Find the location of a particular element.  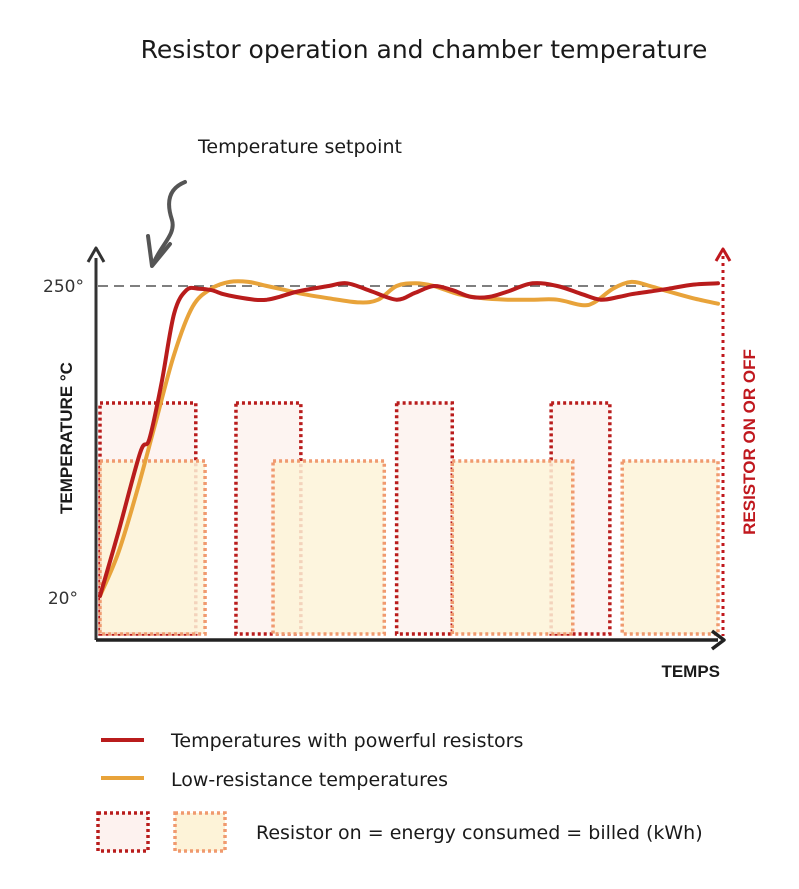

setpoint-arrowhead-icon is located at coordinates (159, 251).